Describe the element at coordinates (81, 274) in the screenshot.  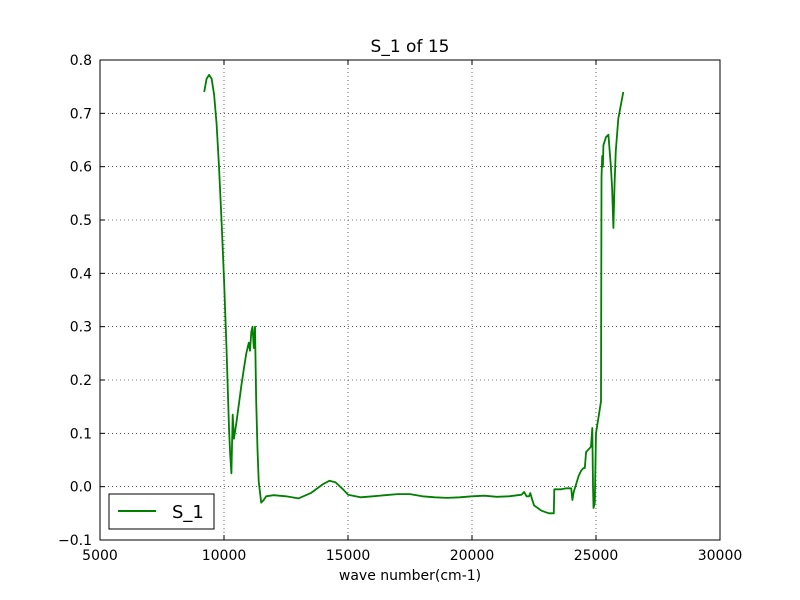
I see `y-tick-label: 0.4` at that location.